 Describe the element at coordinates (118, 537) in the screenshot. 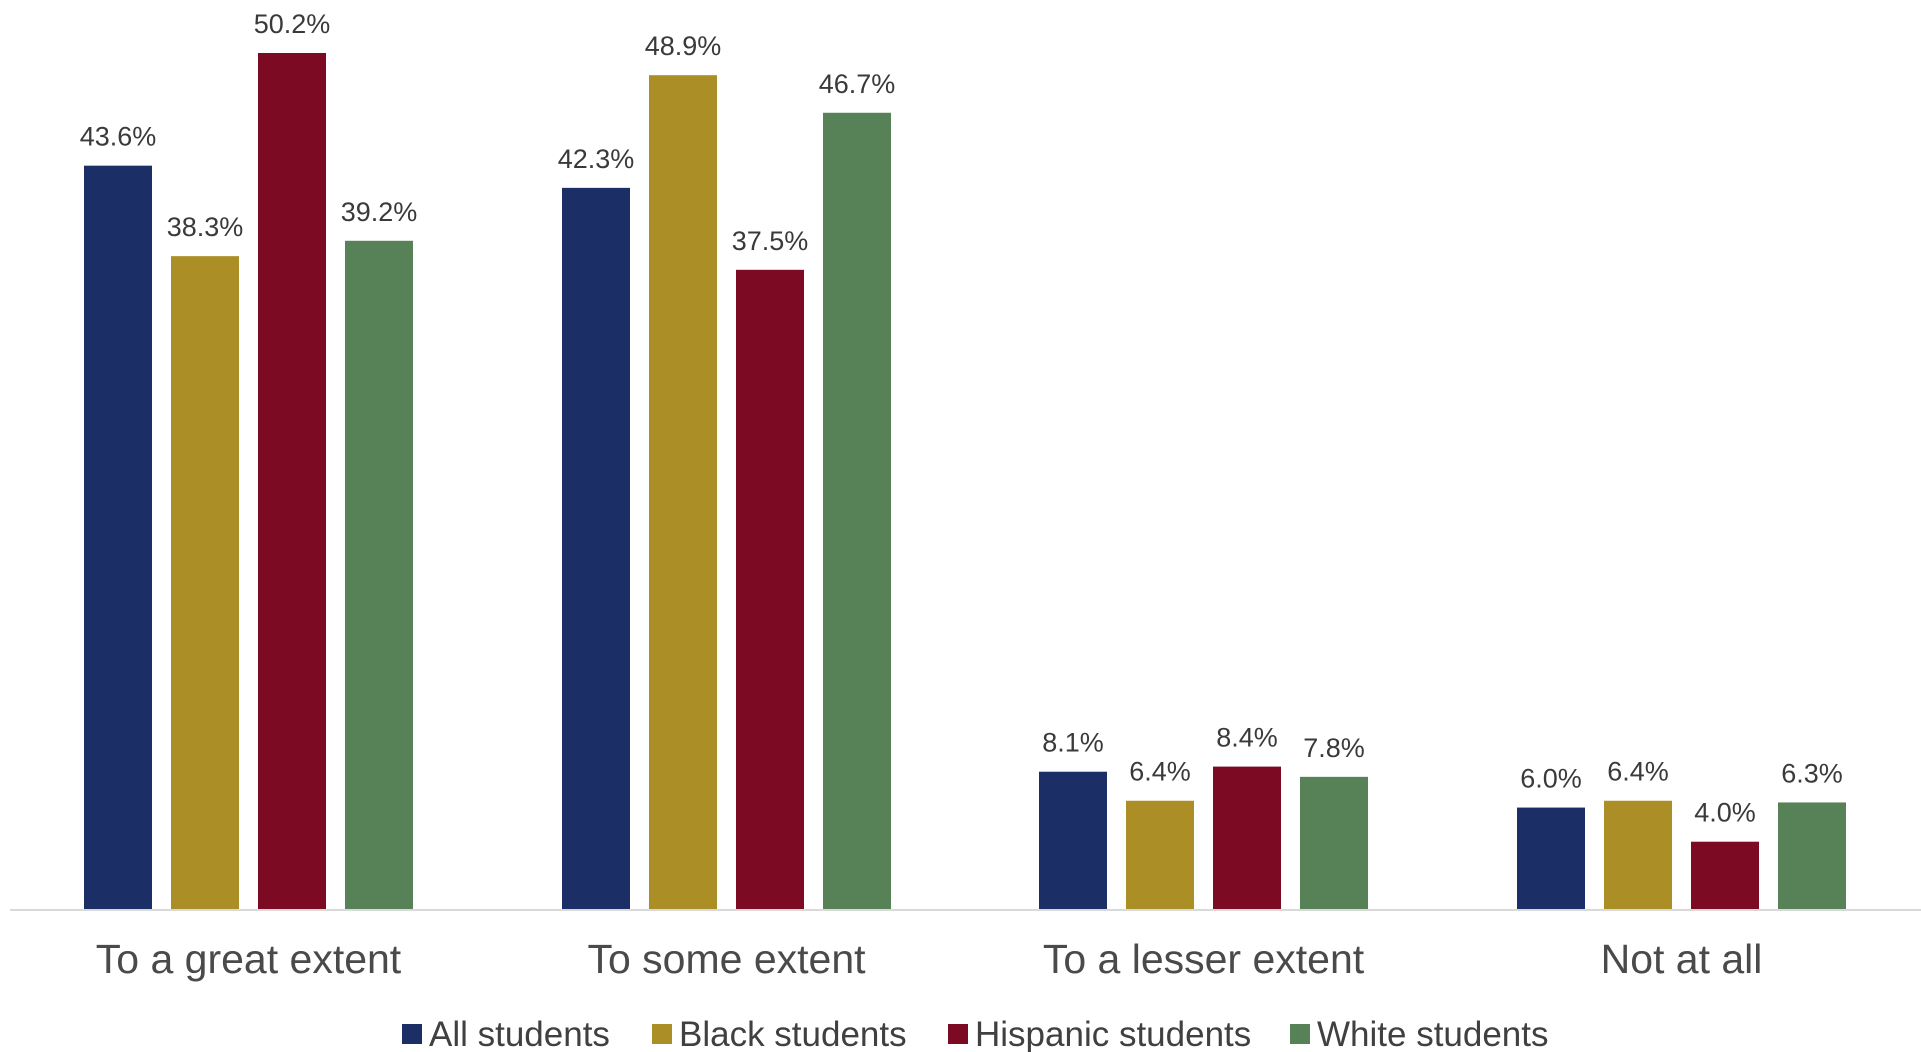

I see `bar-to-a-great-extent-all-students` at that location.